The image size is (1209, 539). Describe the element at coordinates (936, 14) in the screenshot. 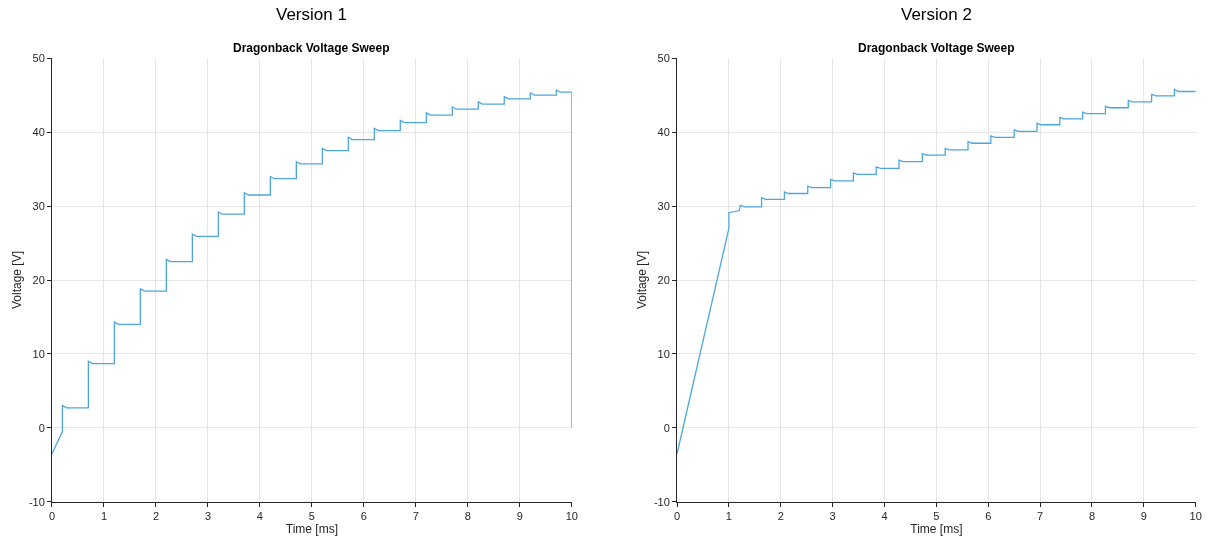

I see `chart-title: Version 2` at that location.